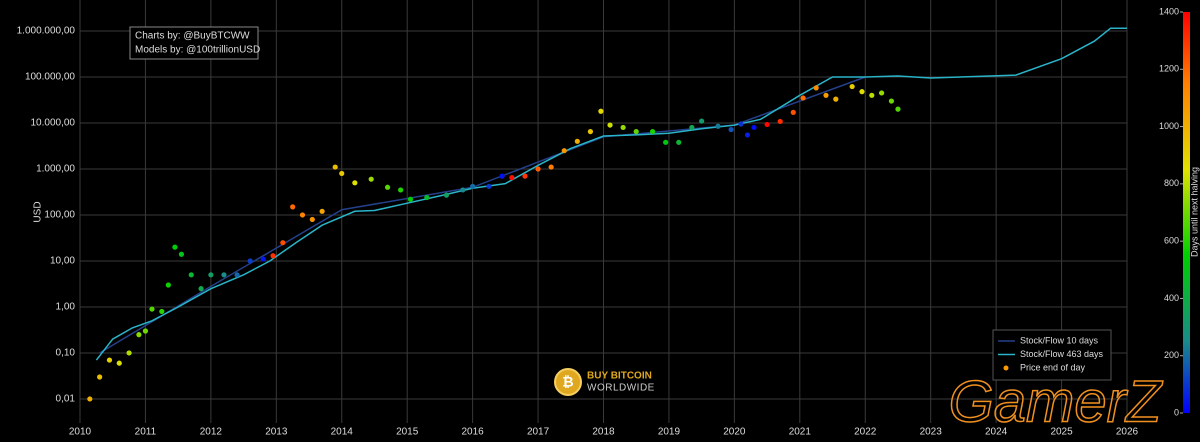 This screenshot has width=1200, height=442. I want to click on colorbar-tick-label: 800, so click(1171, 183).